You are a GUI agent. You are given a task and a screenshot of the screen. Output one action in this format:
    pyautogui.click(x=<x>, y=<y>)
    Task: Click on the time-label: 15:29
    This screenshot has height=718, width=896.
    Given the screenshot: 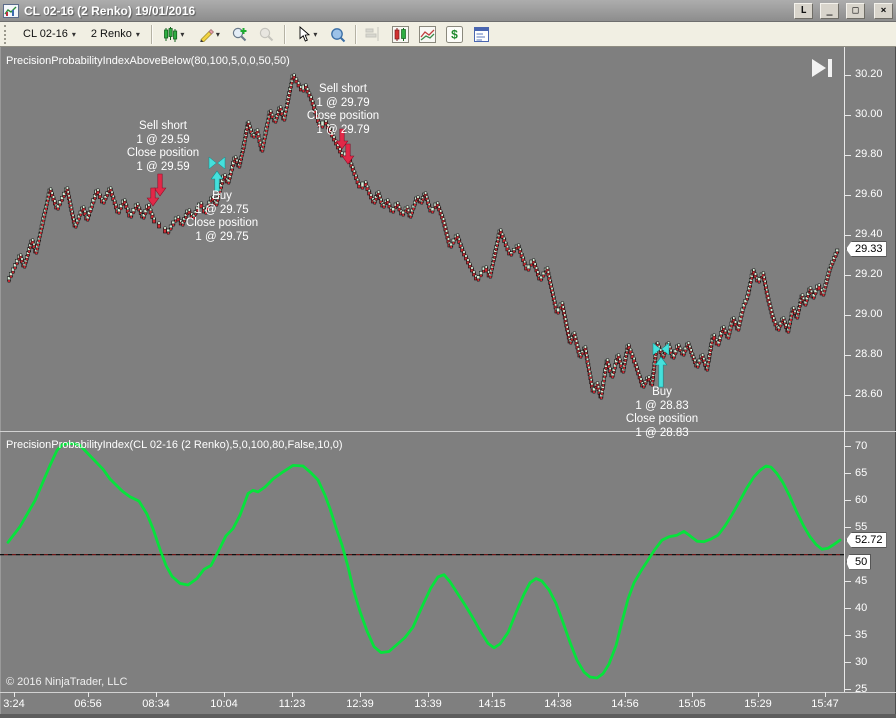 What is the action you would take?
    pyautogui.click(x=758, y=704)
    